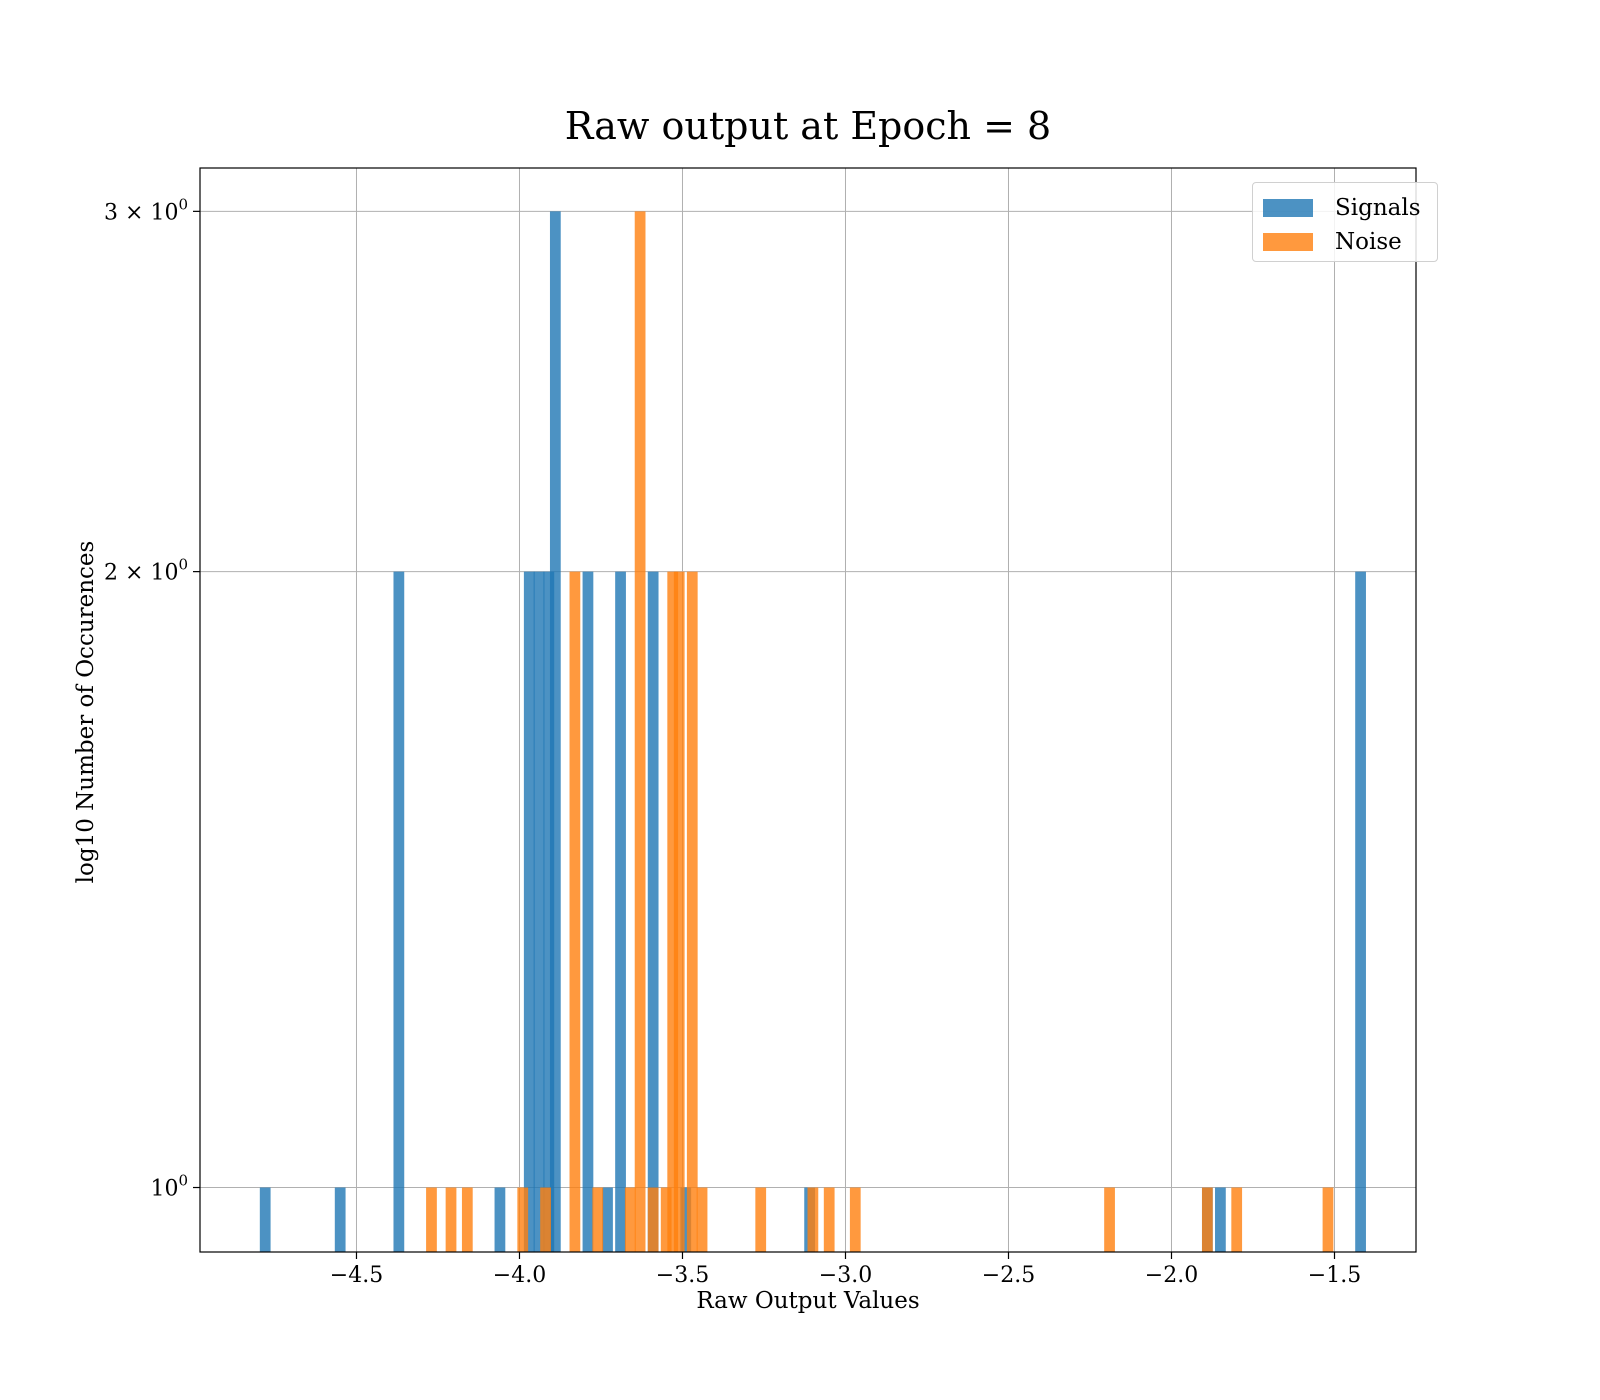 This screenshot has height=1400, width=1600. What do you see at coordinates (1378, 208) in the screenshot?
I see `legend-label-signals: Signals` at bounding box center [1378, 208].